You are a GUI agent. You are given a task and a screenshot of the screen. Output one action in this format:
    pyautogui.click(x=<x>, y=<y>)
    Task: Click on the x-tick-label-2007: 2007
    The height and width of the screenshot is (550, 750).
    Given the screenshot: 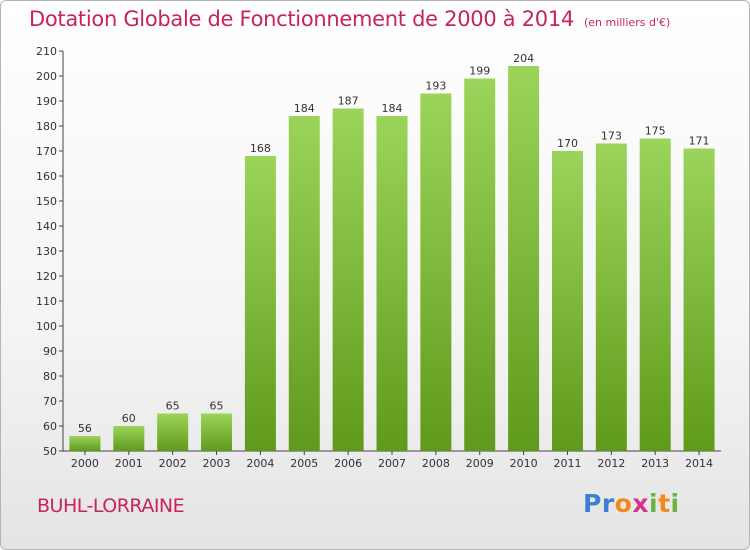 What is the action you would take?
    pyautogui.click(x=392, y=463)
    